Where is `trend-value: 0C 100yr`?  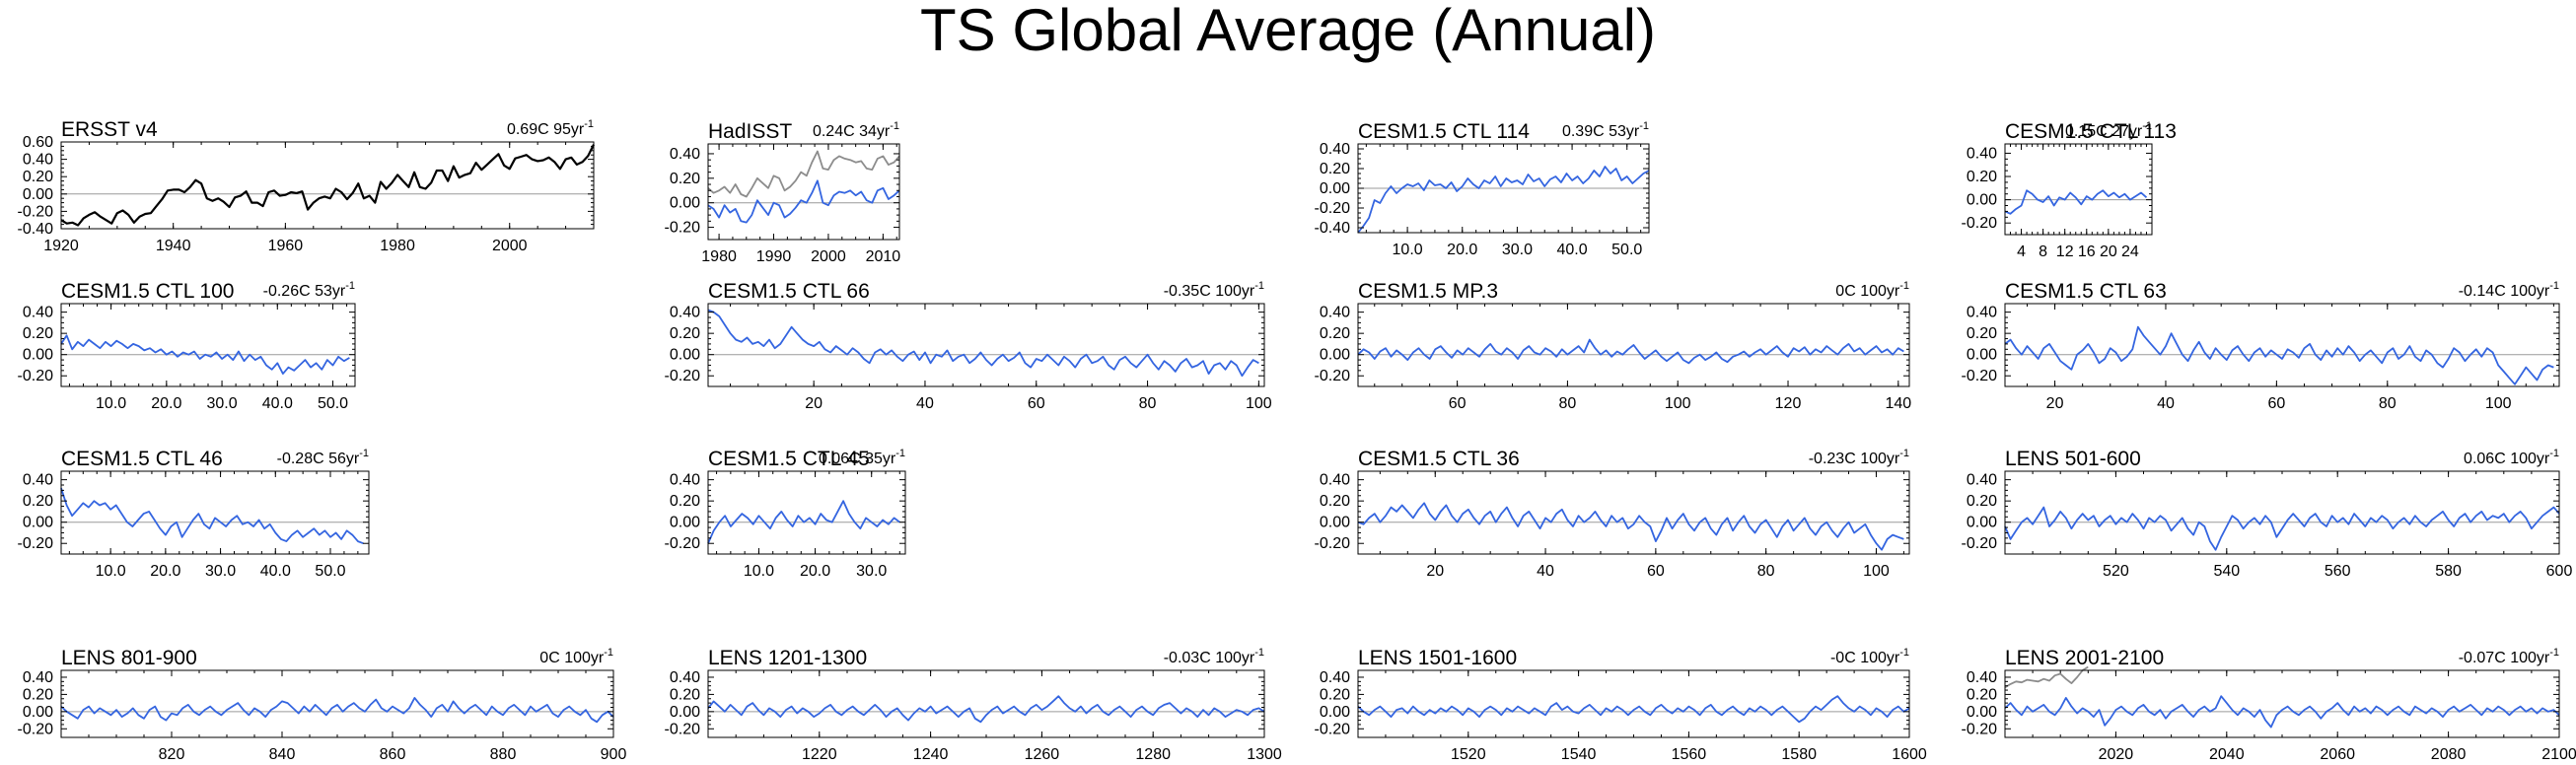
trend-value: 0C 100yr is located at coordinates (1867, 291).